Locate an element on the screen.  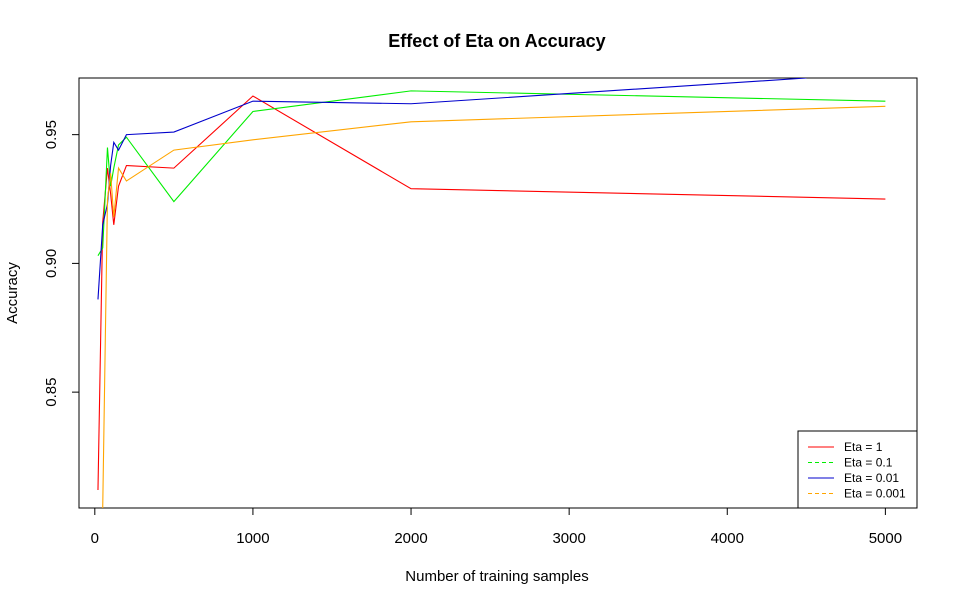
y-tick-label: 0.90 is located at coordinates (51, 263).